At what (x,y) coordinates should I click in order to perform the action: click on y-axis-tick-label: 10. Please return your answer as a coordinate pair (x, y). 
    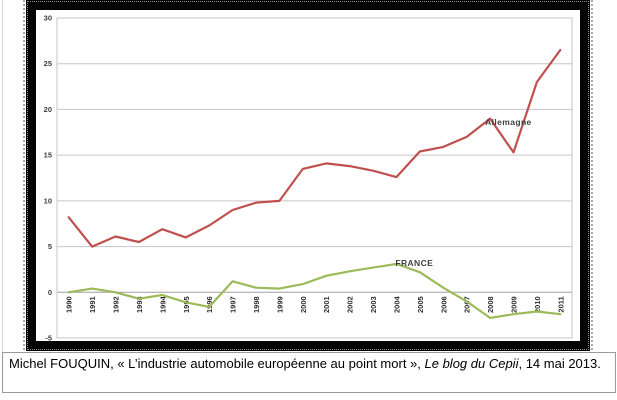
    Looking at the image, I should click on (48, 200).